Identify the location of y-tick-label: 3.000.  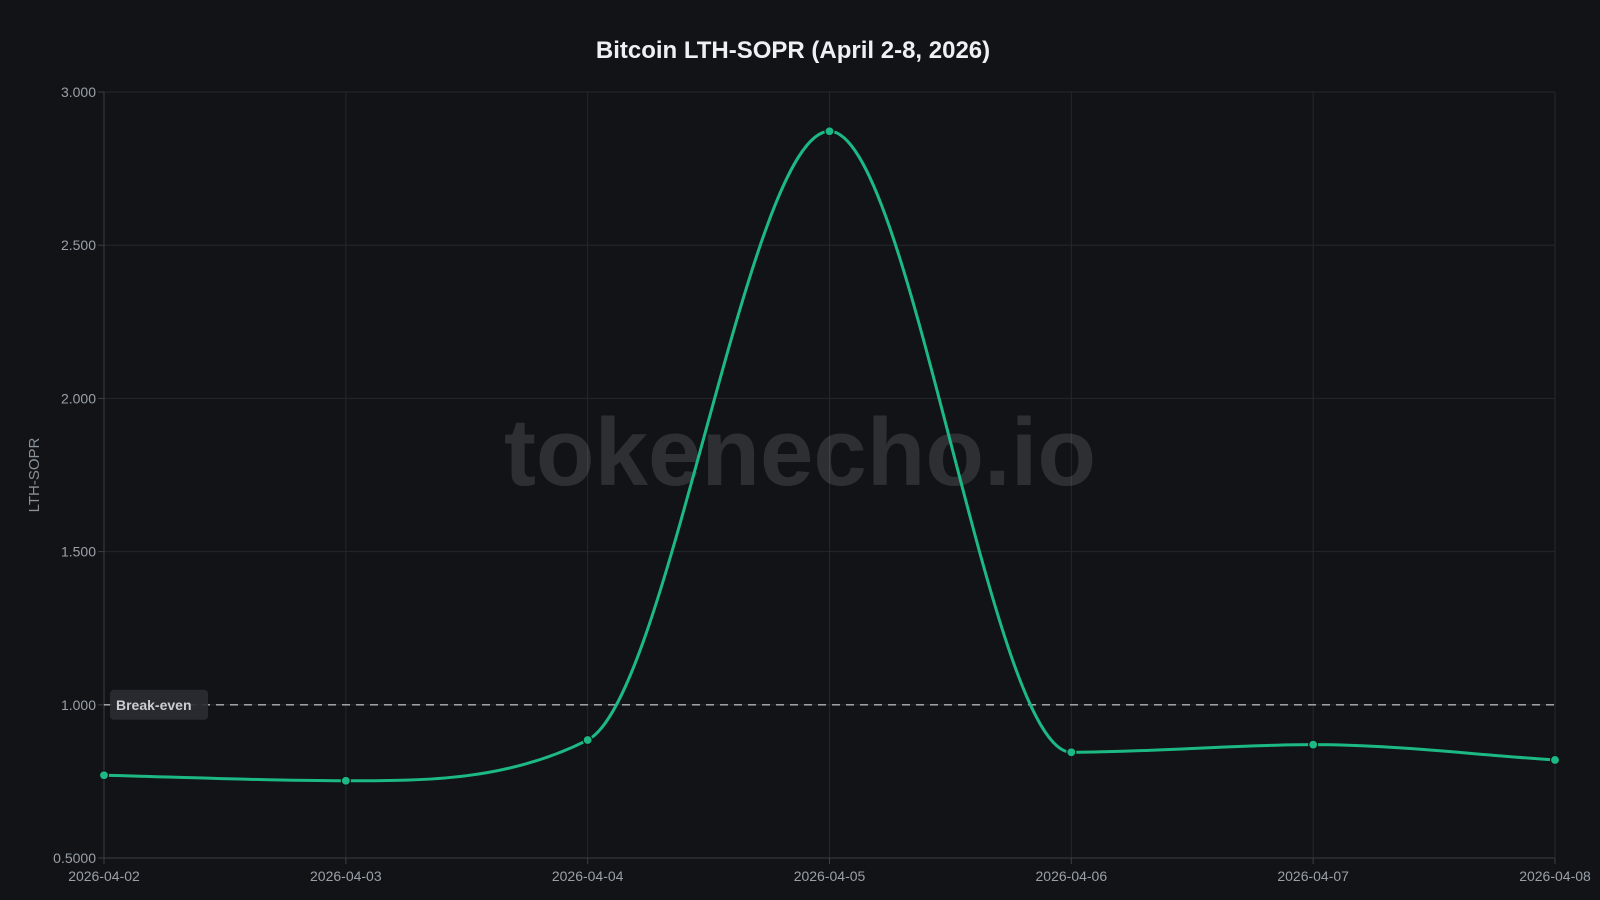
(78, 92).